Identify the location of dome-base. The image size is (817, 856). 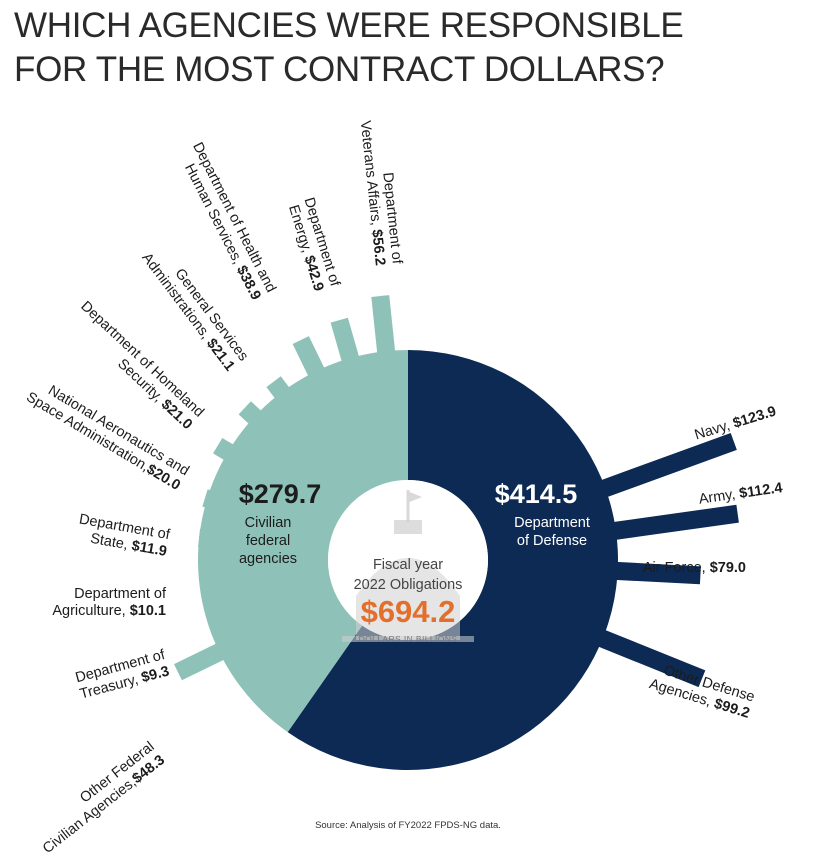
(408, 639).